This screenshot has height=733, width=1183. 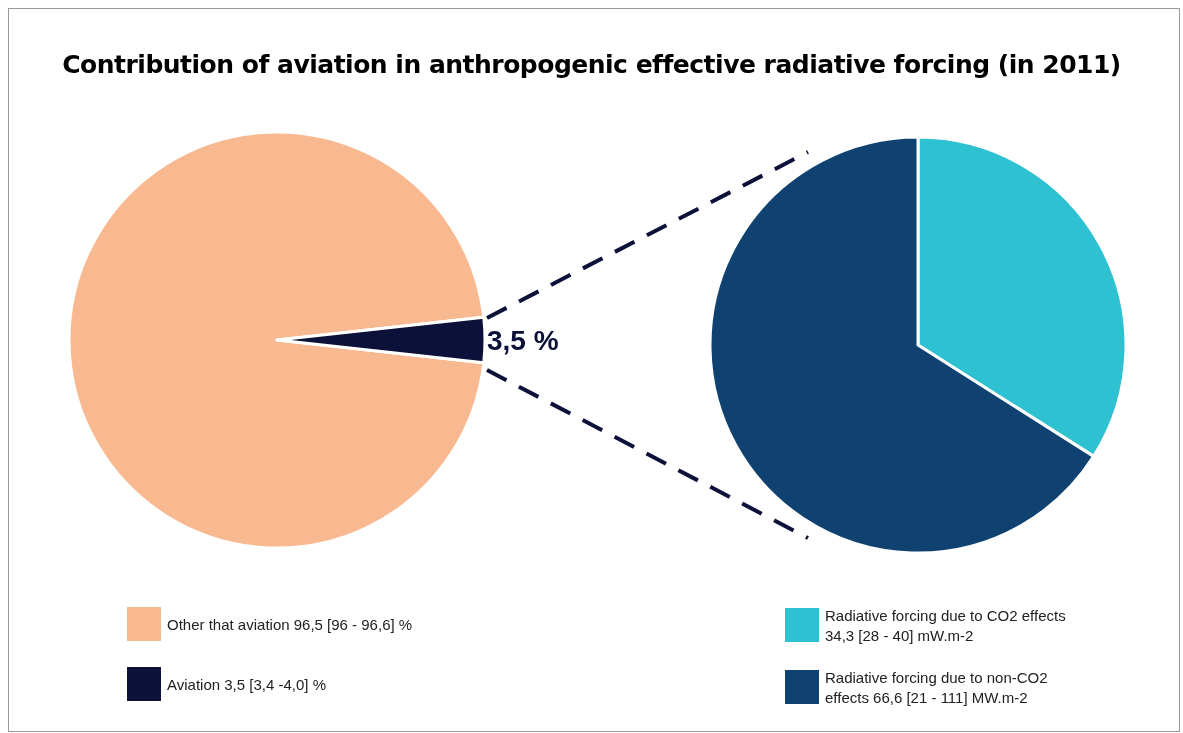 What do you see at coordinates (246, 684) in the screenshot?
I see `legend-label: Aviation 3,5 [3,4 -4,0] %` at bounding box center [246, 684].